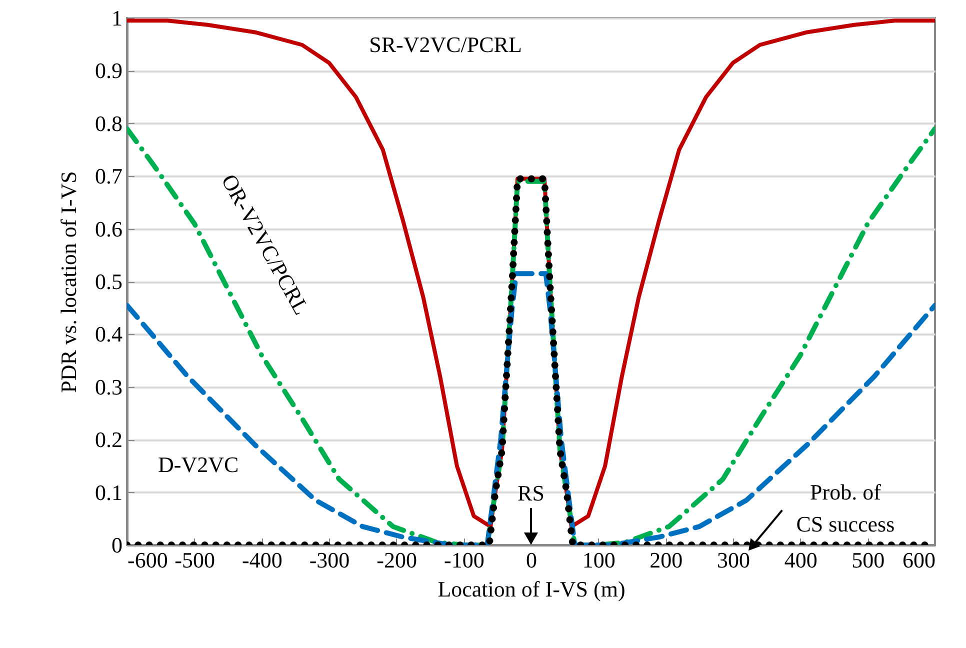  I want to click on x-tick-label: -300, so click(329, 560).